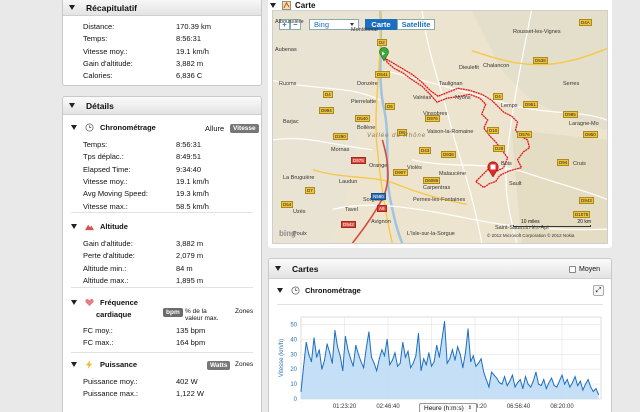  I want to click on map-town-label: Rousset-les-Vignes, so click(537, 32).